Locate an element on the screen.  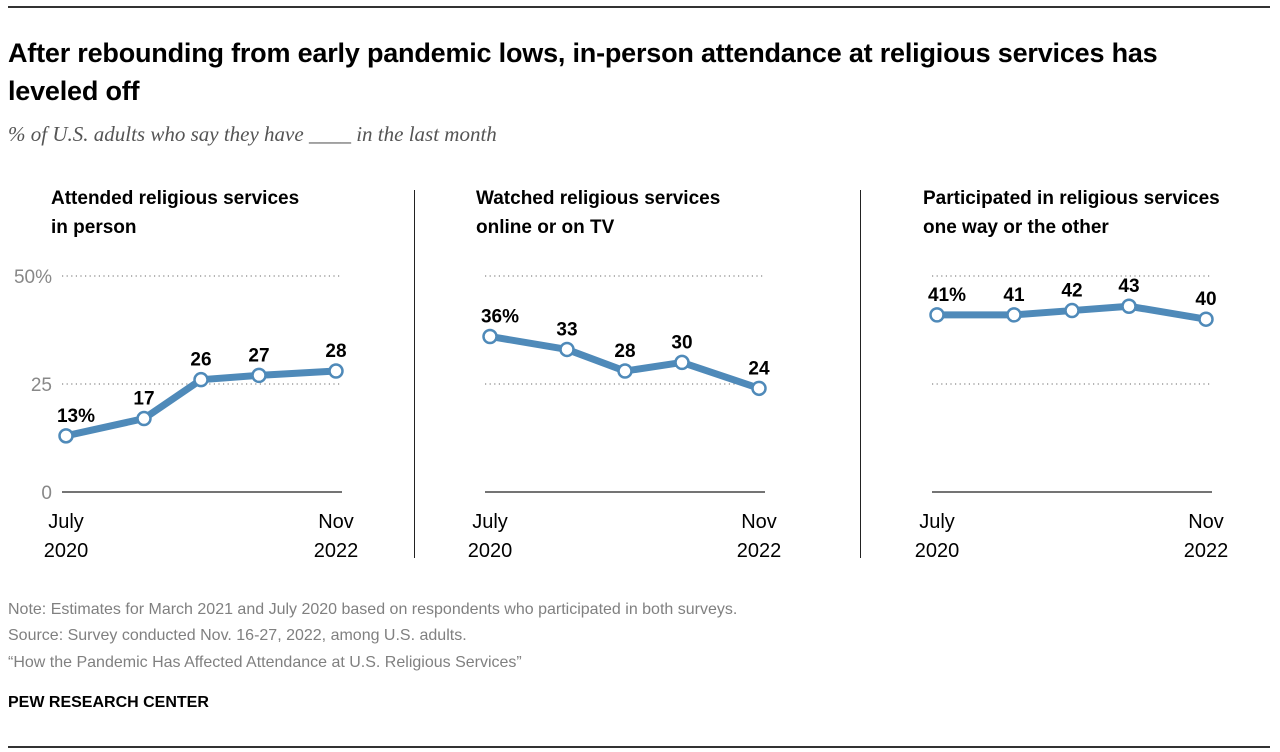
data-label: 27 is located at coordinates (258, 355).